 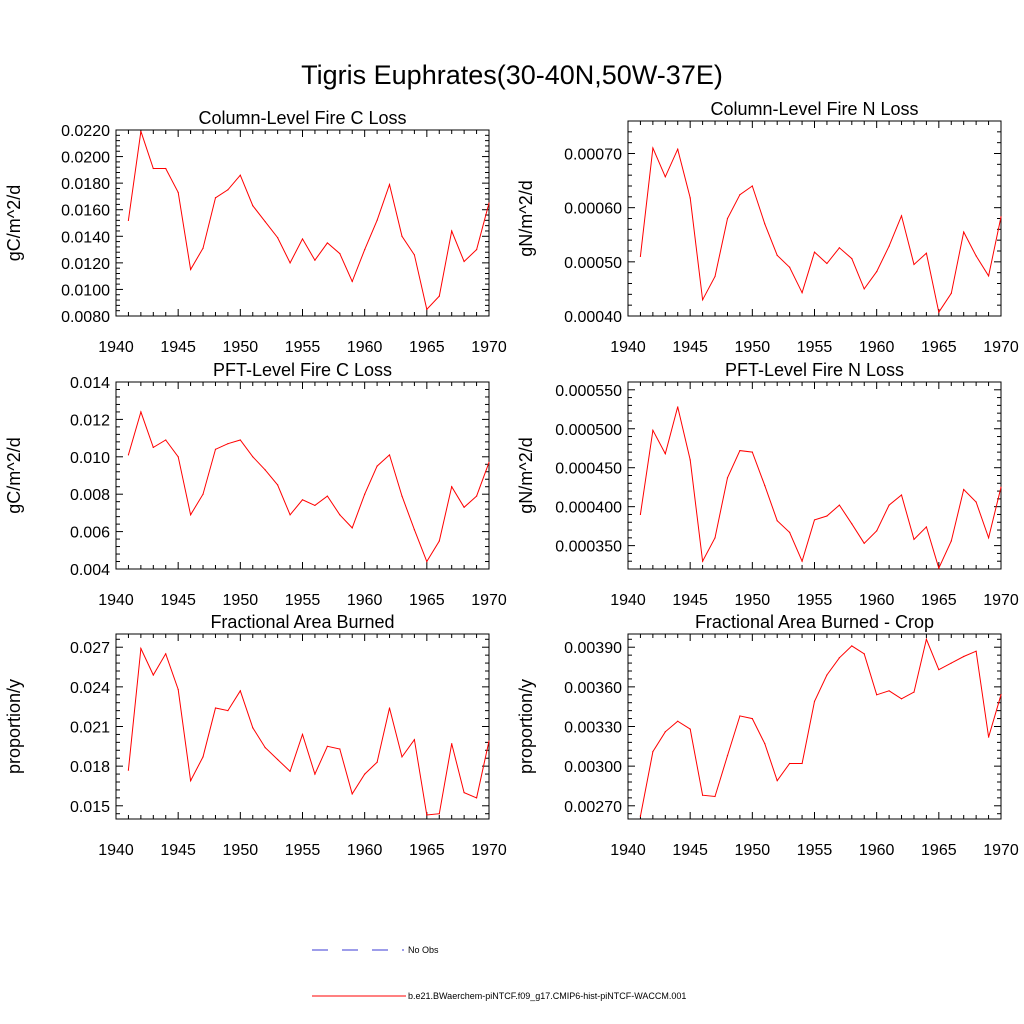 What do you see at coordinates (593, 648) in the screenshot?
I see `y-tick-label: 0.00390` at bounding box center [593, 648].